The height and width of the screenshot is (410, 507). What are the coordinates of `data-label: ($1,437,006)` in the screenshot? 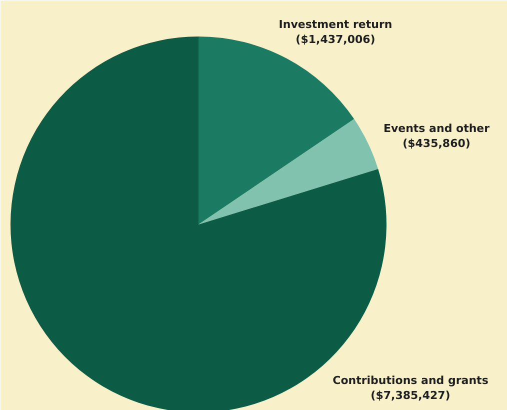 It's located at (336, 39).